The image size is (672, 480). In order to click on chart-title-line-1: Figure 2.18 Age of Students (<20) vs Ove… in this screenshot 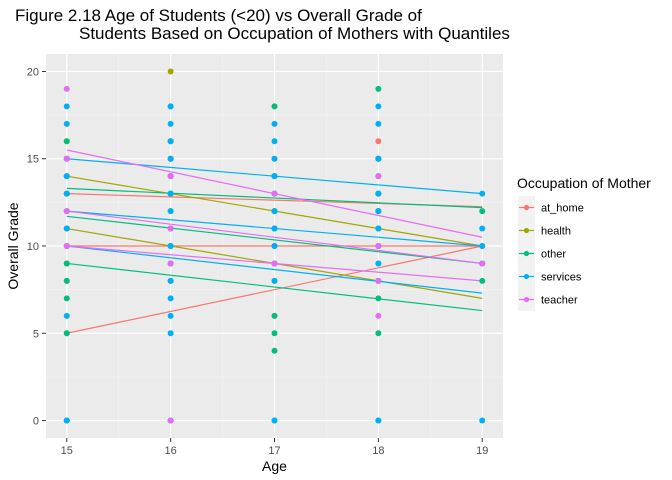, I will do `click(218, 15)`.